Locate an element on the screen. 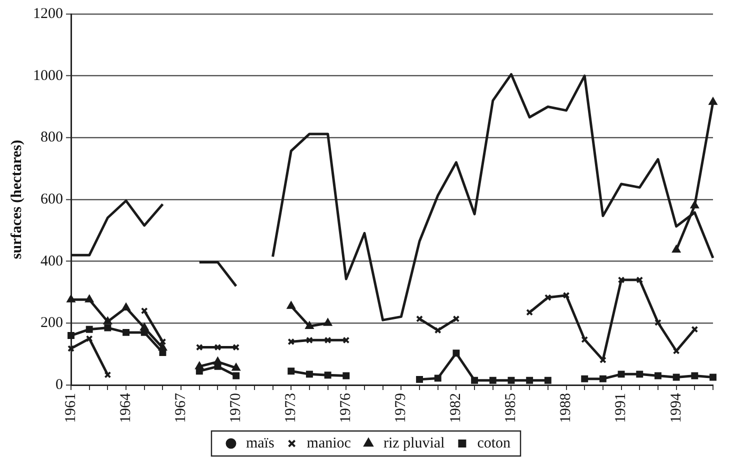  y-tick-label: 1000 is located at coordinates (48, 76).